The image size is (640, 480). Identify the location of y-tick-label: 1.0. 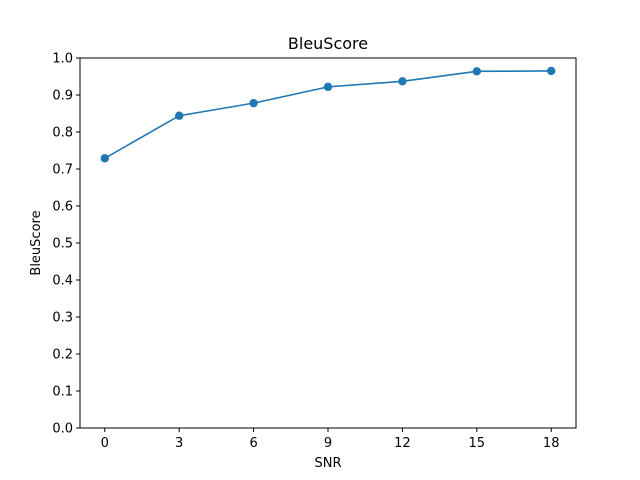
(62, 59).